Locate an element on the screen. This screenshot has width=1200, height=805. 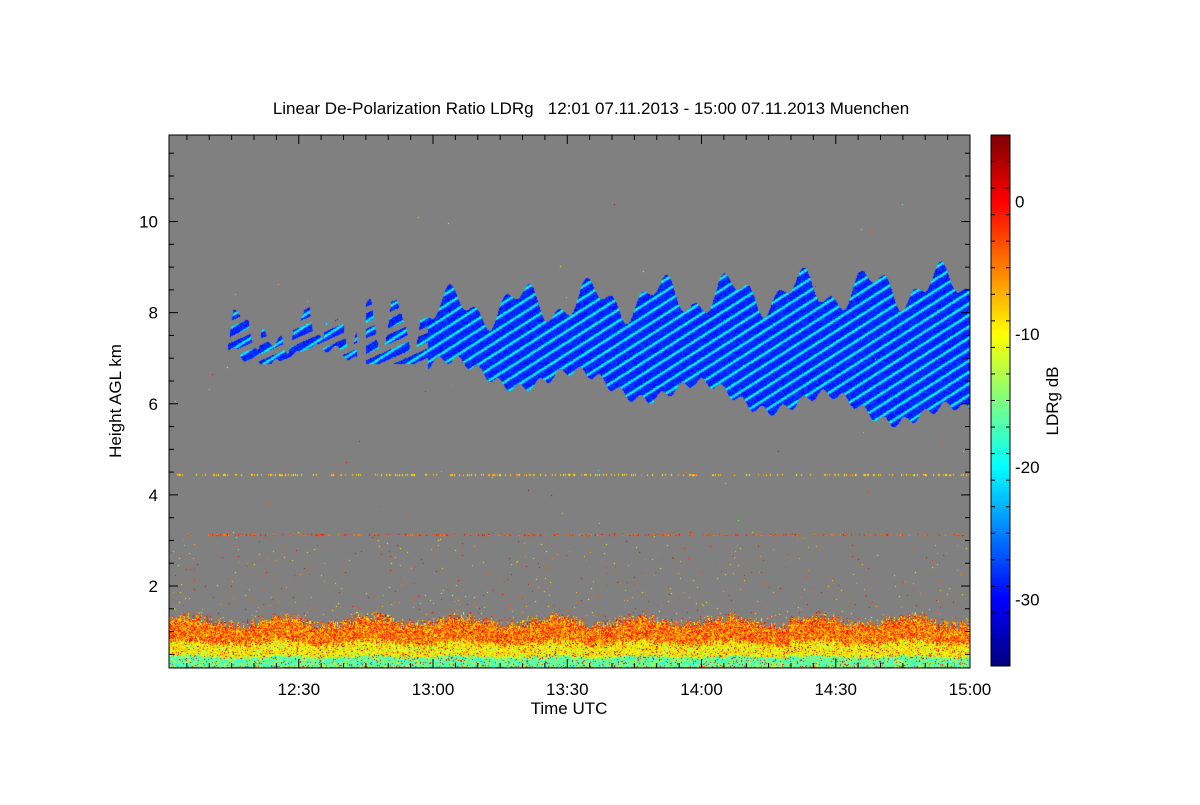
y-tick-label: 6 is located at coordinates (153, 404).